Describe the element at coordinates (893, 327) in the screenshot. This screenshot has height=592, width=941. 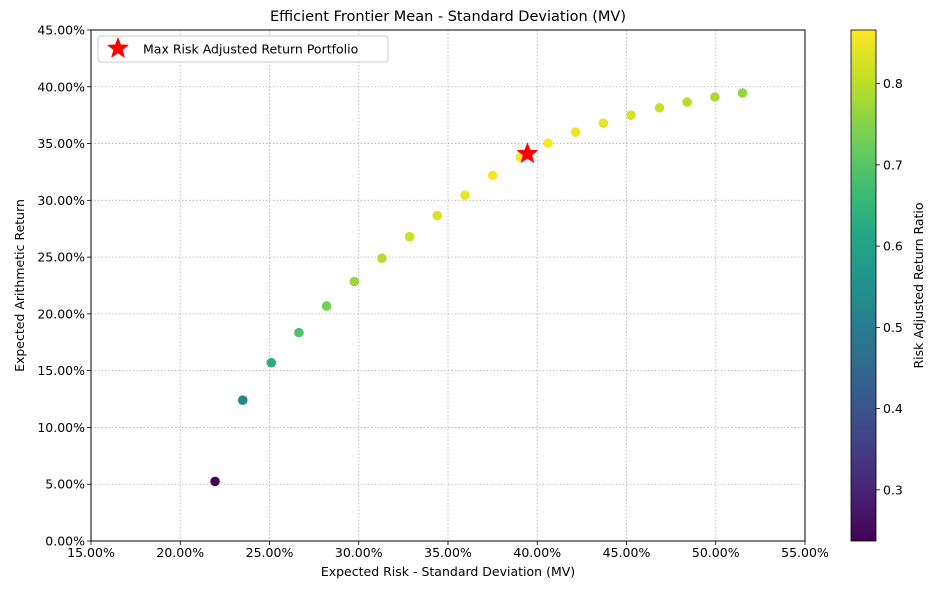
I see `colorbar-tick-label: 0.5` at that location.